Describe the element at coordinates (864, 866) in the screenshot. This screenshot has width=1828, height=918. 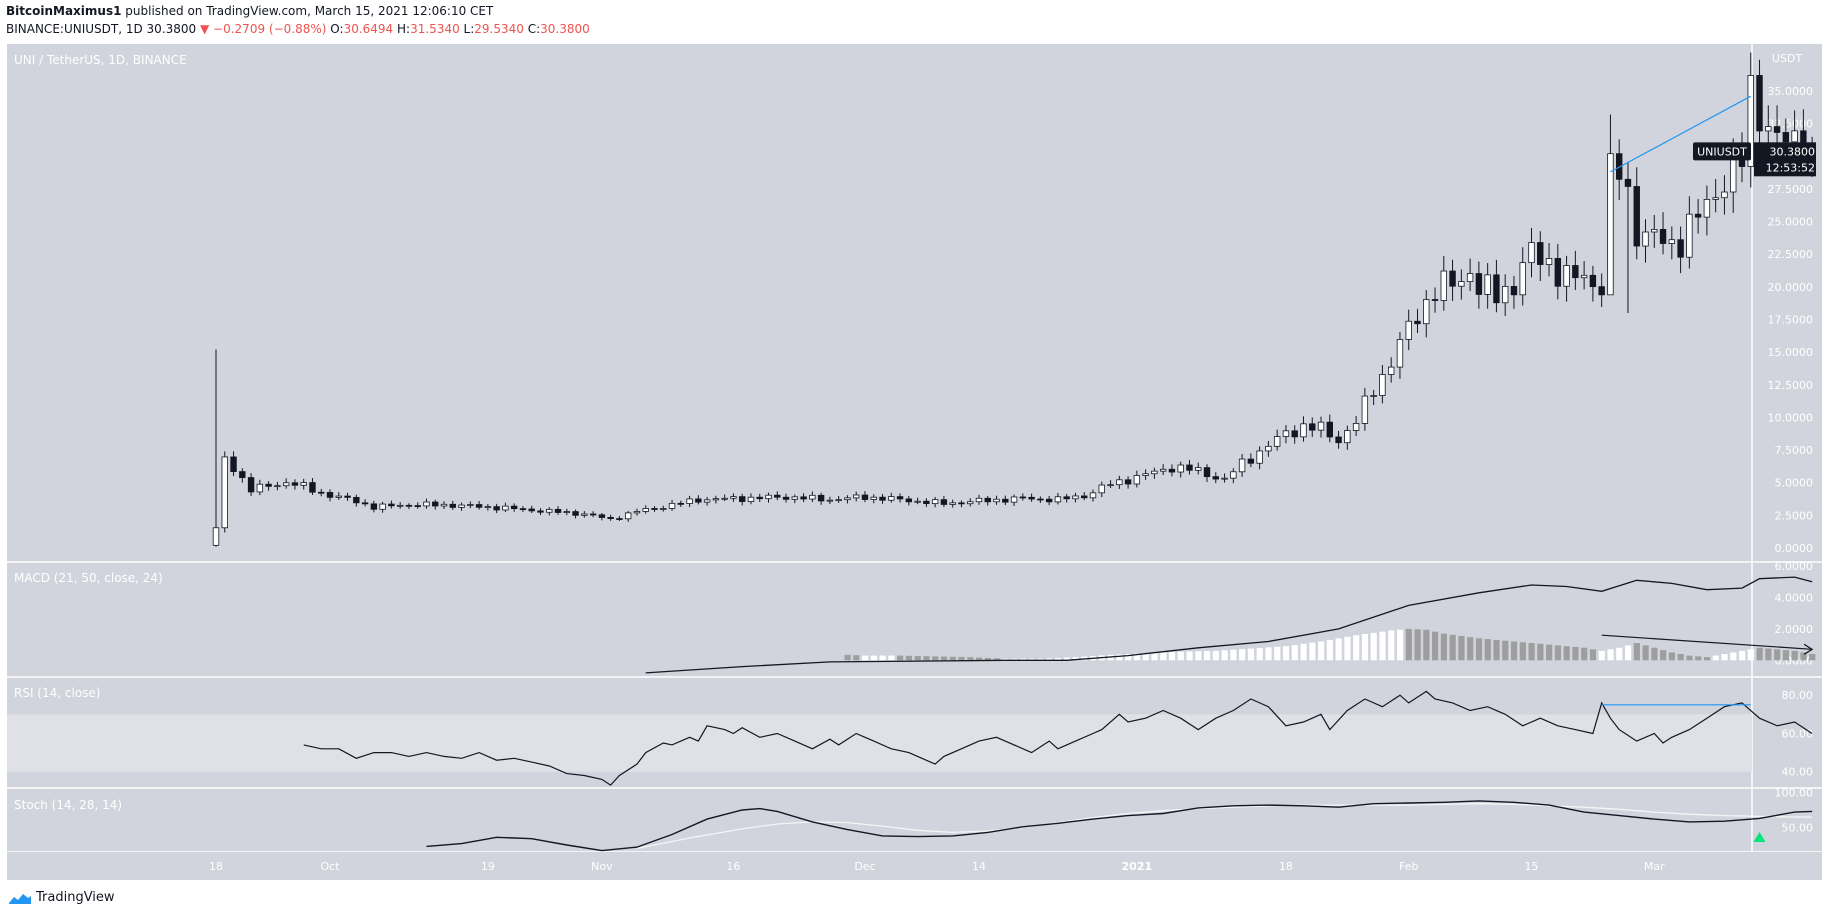
I see `time-tick-5: Dec` at that location.